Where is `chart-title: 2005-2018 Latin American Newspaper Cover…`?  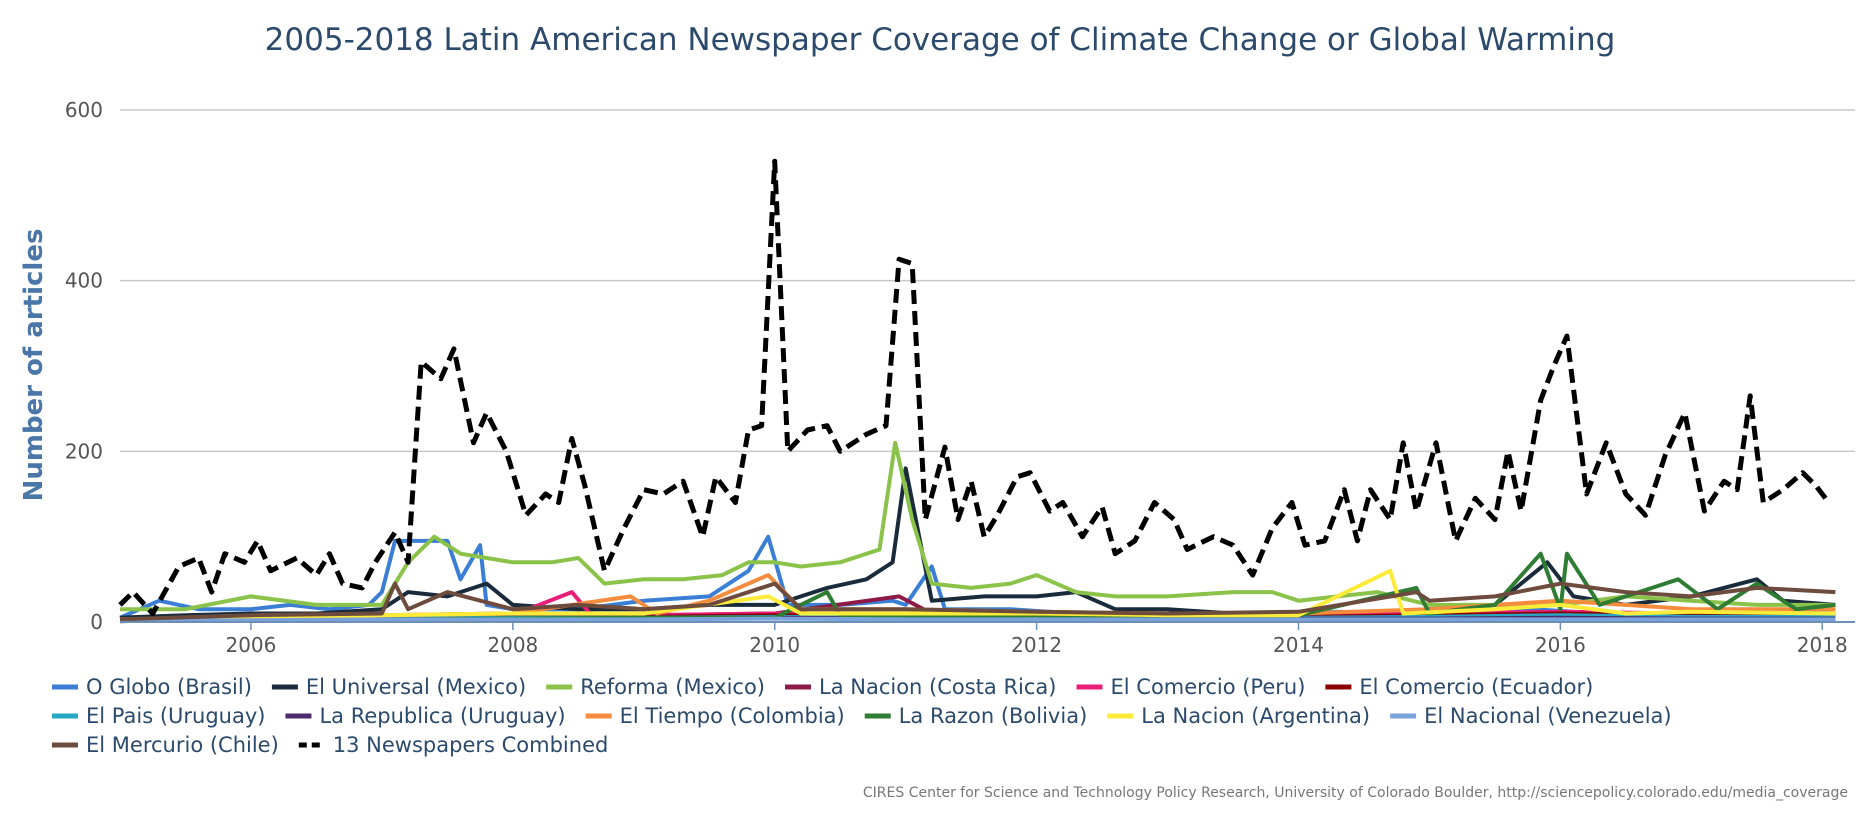 chart-title: 2005-2018 Latin American Newspaper Cover… is located at coordinates (940, 40).